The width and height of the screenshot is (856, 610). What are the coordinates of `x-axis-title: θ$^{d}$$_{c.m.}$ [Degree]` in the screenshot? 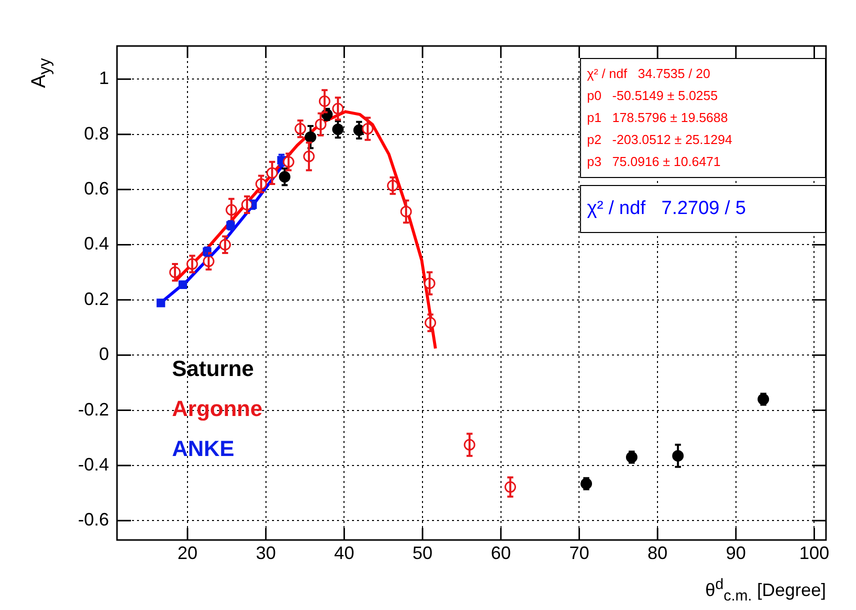 It's located at (765, 590).